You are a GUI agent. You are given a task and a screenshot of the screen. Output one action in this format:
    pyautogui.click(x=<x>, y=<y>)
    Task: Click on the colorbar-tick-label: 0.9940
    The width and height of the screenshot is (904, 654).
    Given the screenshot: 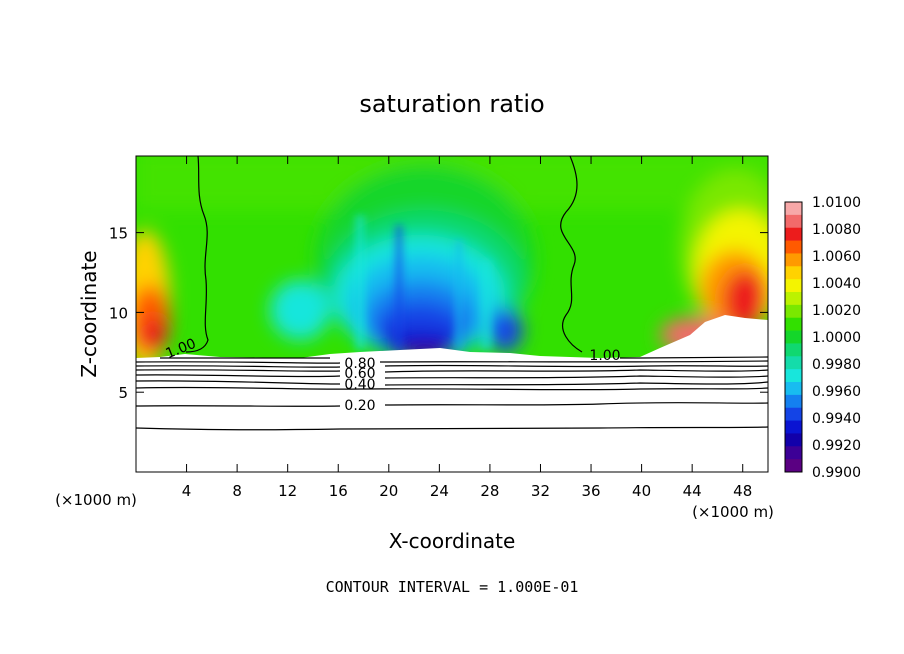 What is the action you would take?
    pyautogui.click(x=836, y=419)
    